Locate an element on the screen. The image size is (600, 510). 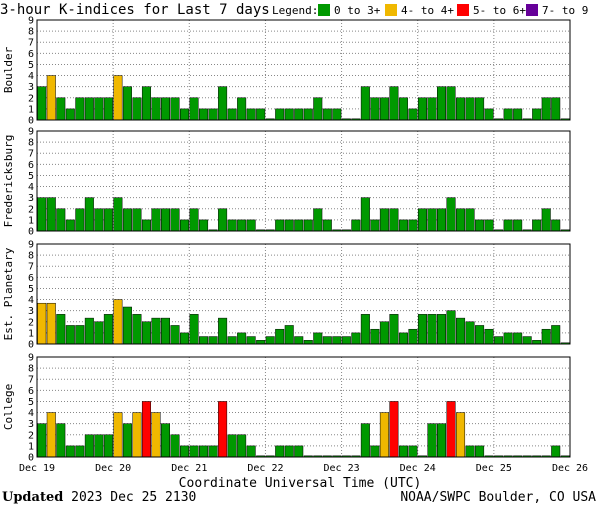
source-credit: NOAA/SWPC Boulder, CO USA is located at coordinates (498, 497).